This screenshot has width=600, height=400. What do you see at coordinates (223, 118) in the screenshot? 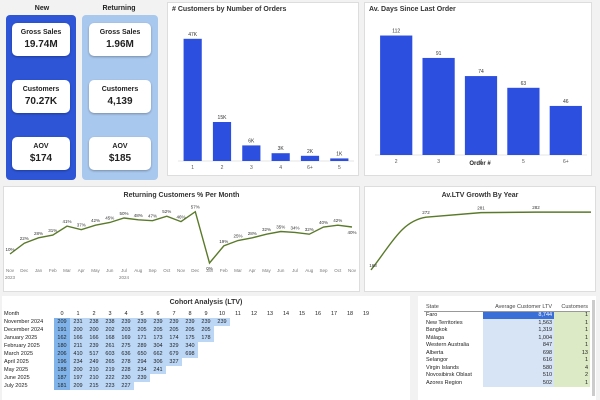
I see `data-label: 15K` at bounding box center [223, 118].